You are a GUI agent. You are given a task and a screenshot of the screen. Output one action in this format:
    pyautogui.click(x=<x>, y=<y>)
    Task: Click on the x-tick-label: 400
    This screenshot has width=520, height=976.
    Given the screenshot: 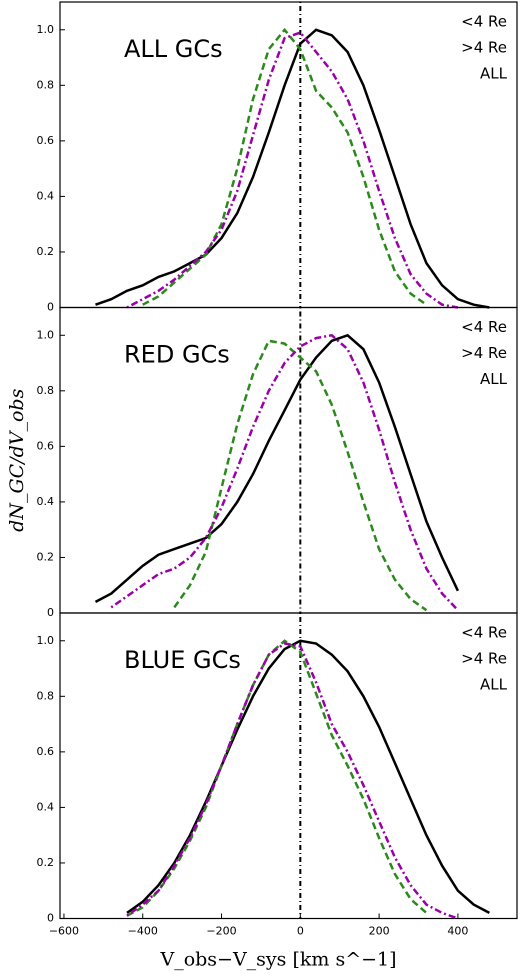 What is the action you would take?
    pyautogui.click(x=457, y=931)
    